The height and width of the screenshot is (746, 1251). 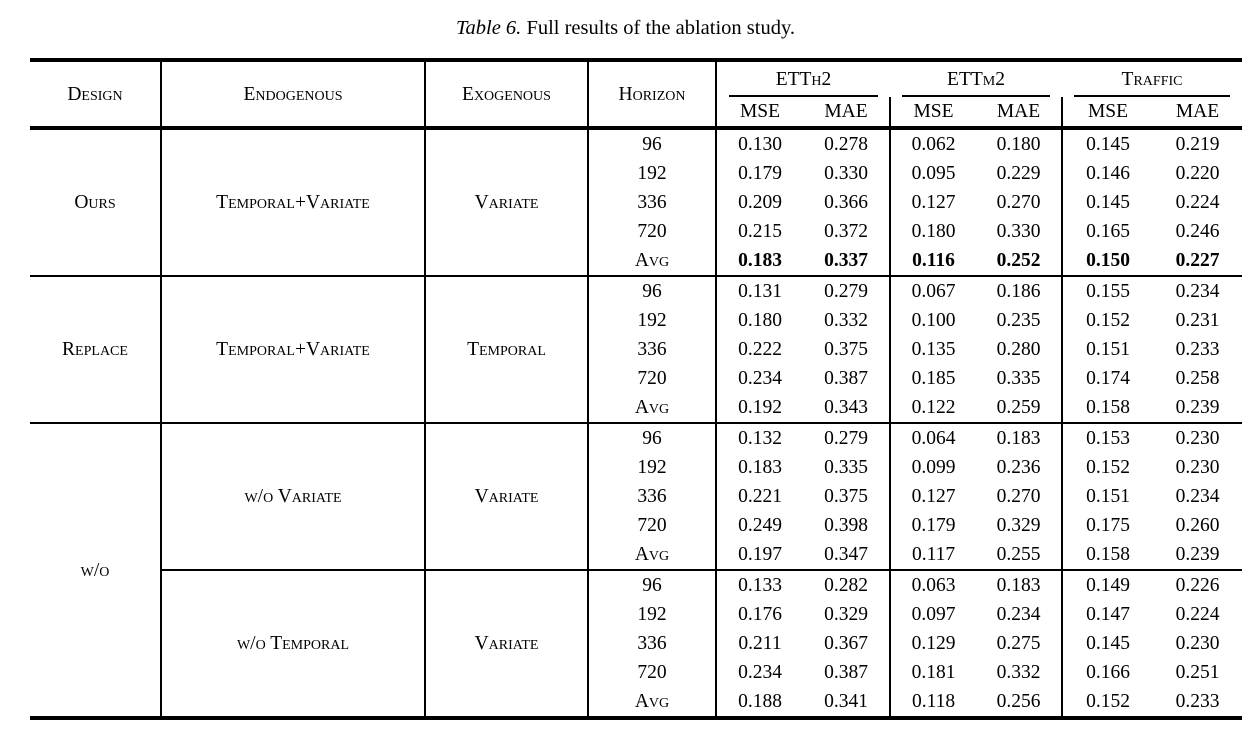 What do you see at coordinates (933, 143) in the screenshot?
I see `value-cell: 0.062` at bounding box center [933, 143].